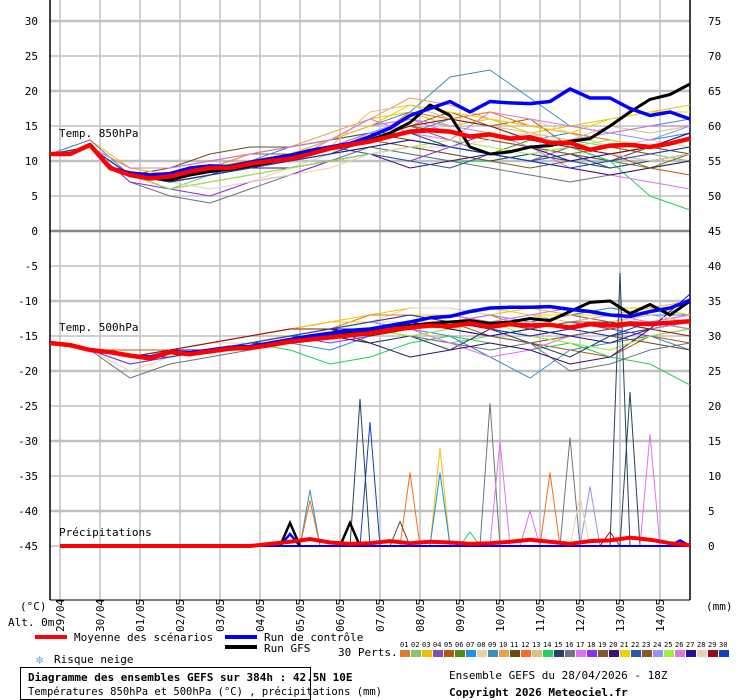 This screenshot has height=700, width=740. What do you see at coordinates (100, 615) in the screenshot?
I see `x-date-label: 30/04` at bounding box center [100, 615].